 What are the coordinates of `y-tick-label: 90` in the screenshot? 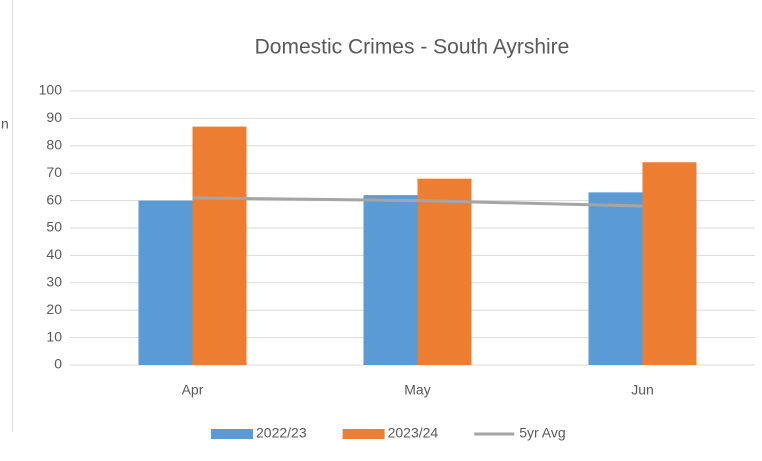 It's located at (54, 117).